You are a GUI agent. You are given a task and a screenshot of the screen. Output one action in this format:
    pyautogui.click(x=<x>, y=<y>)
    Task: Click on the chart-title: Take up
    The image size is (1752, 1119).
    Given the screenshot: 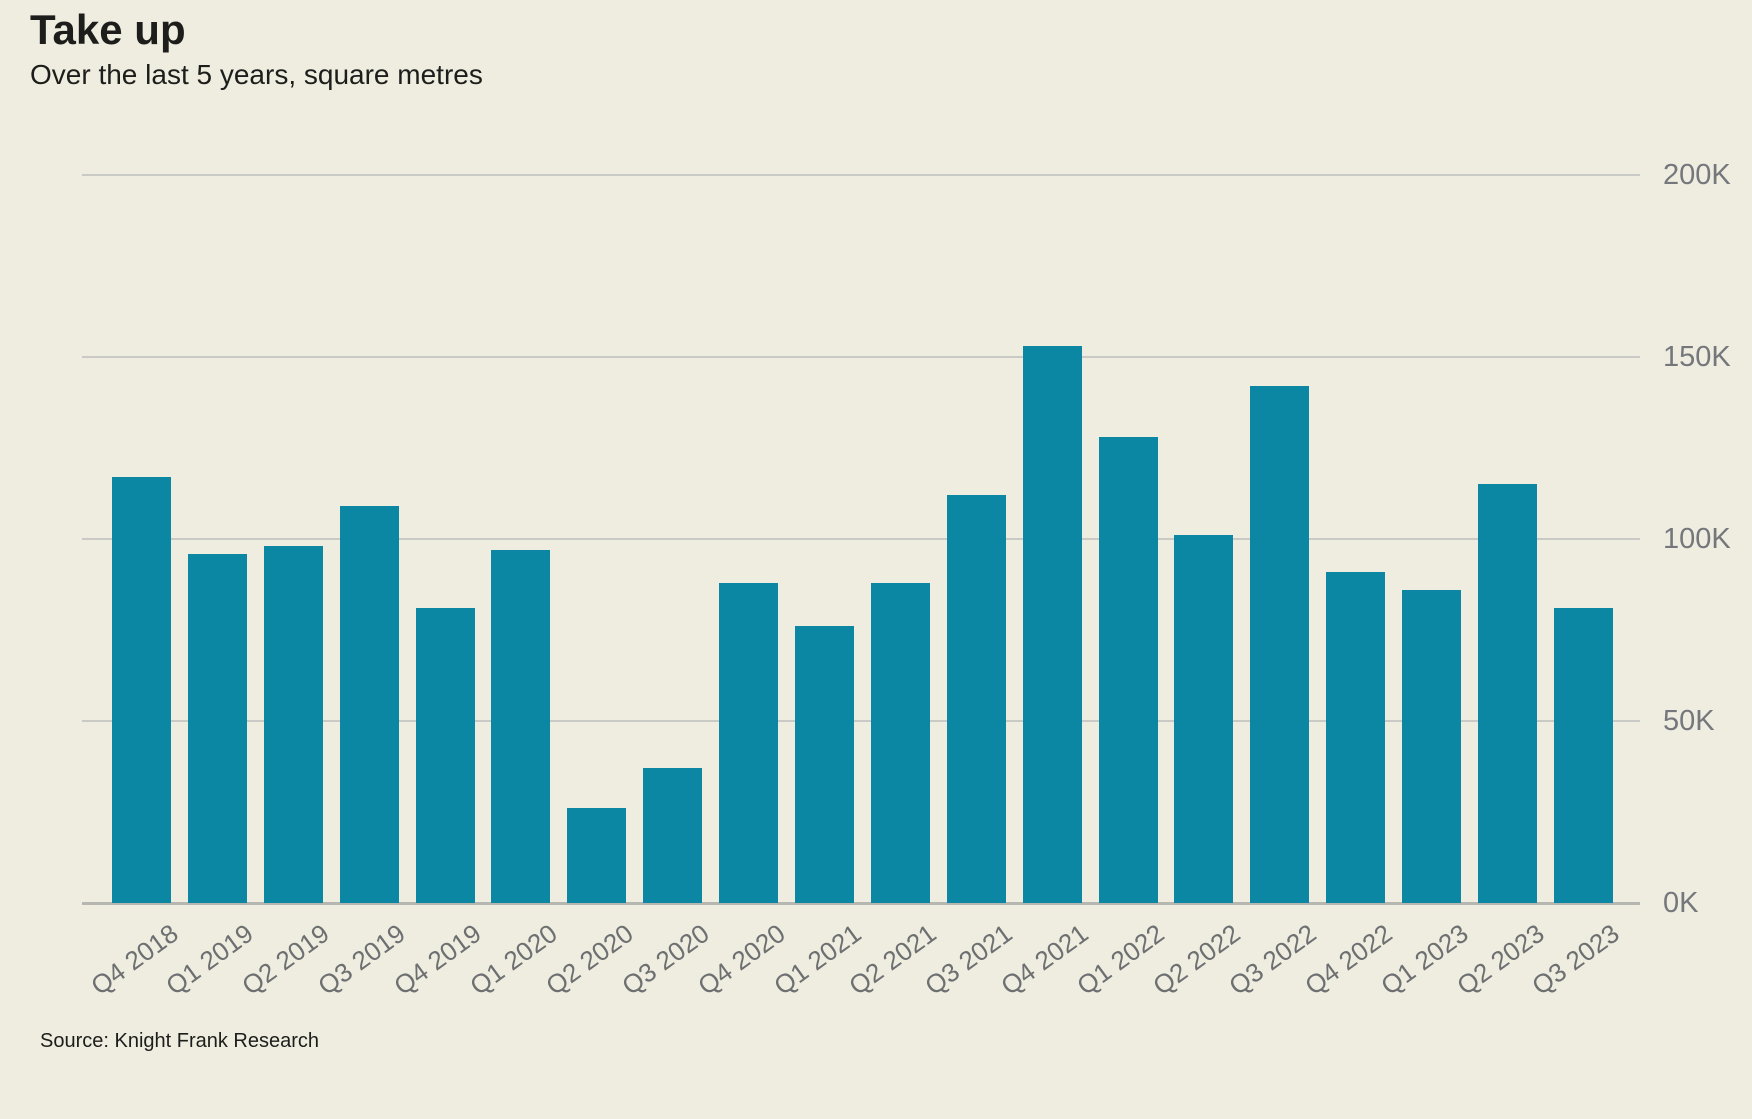 What is the action you would take?
    pyautogui.click(x=108, y=29)
    